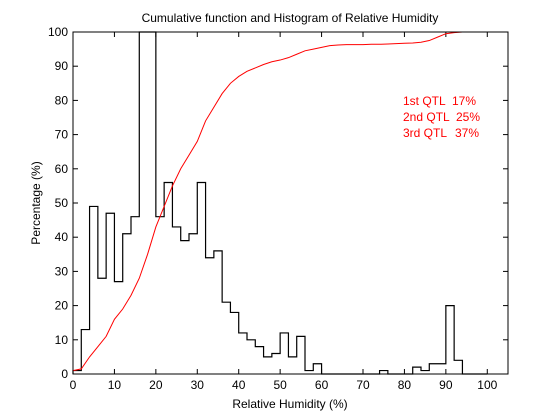  I want to click on x-tick-label: 70, so click(363, 385).